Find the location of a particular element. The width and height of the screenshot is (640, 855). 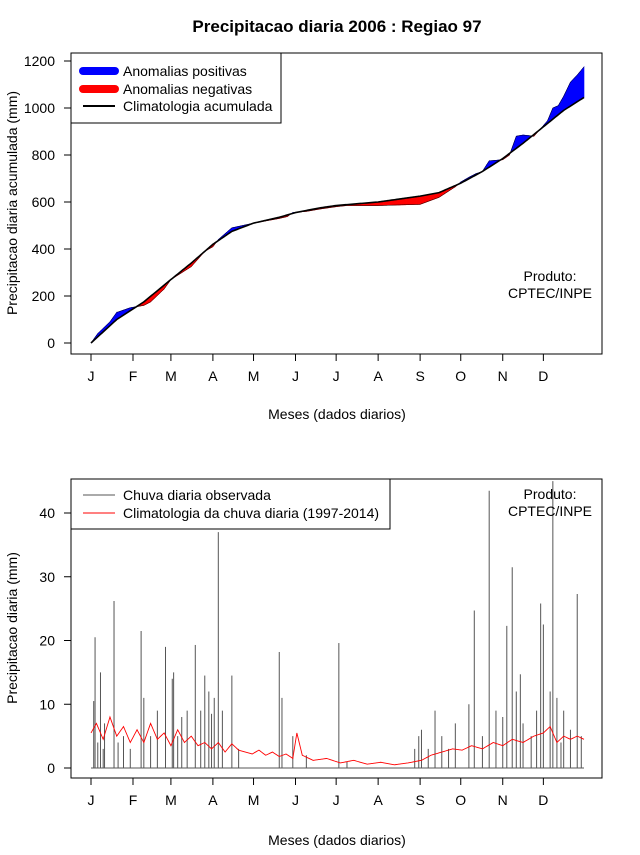

y-tick-label: 10 is located at coordinates (47, 704).